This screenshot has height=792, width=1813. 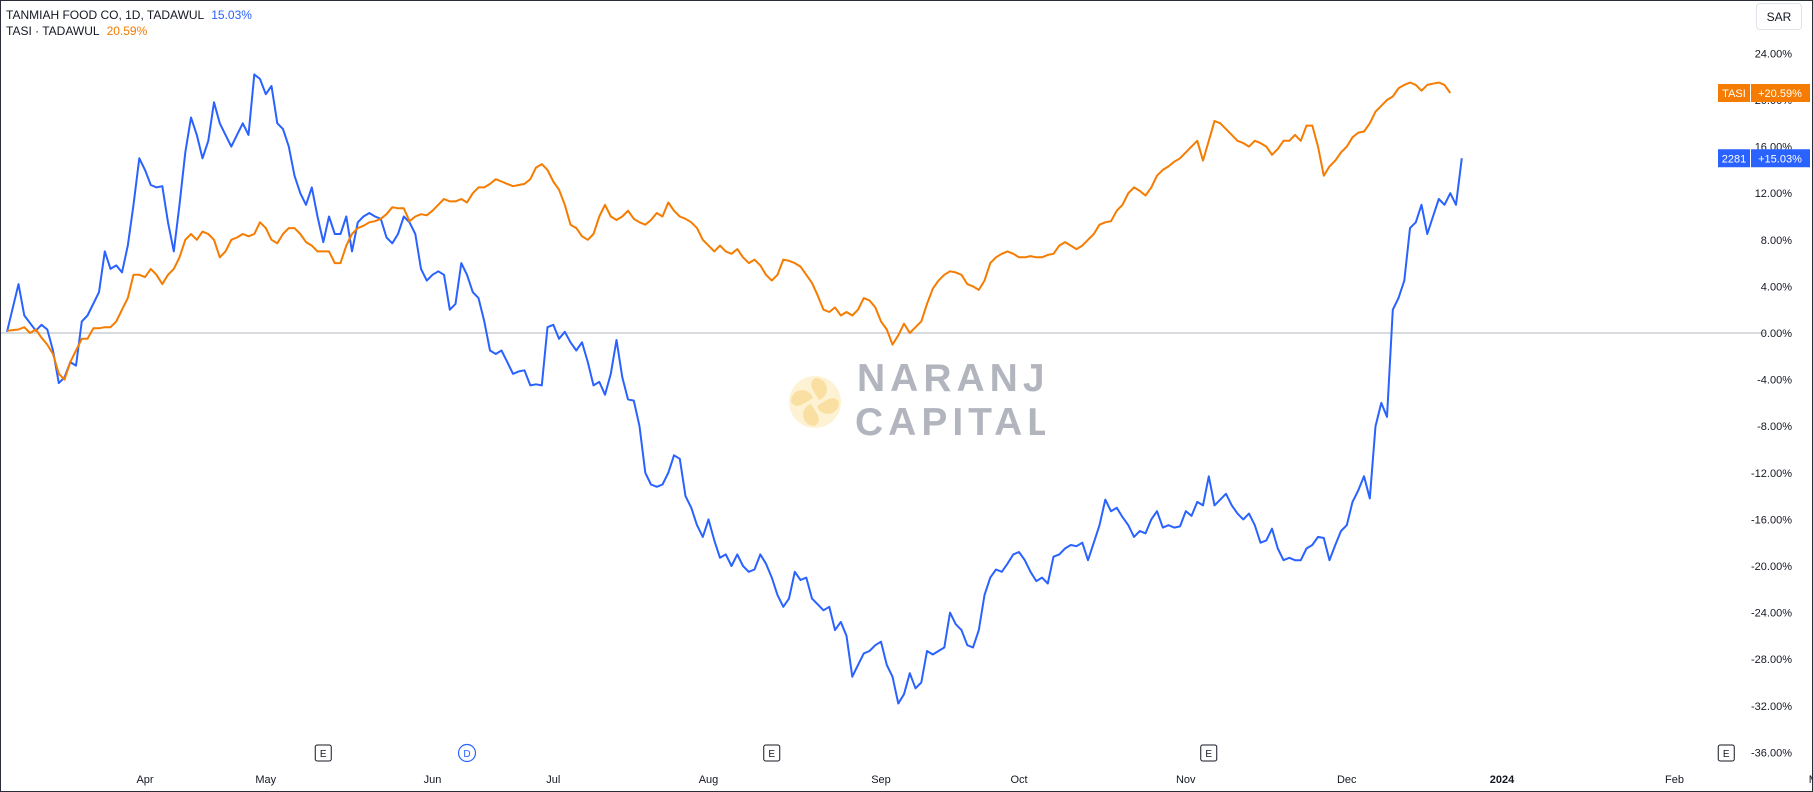 What do you see at coordinates (1018, 780) in the screenshot?
I see `x-tick-label: Oct` at bounding box center [1018, 780].